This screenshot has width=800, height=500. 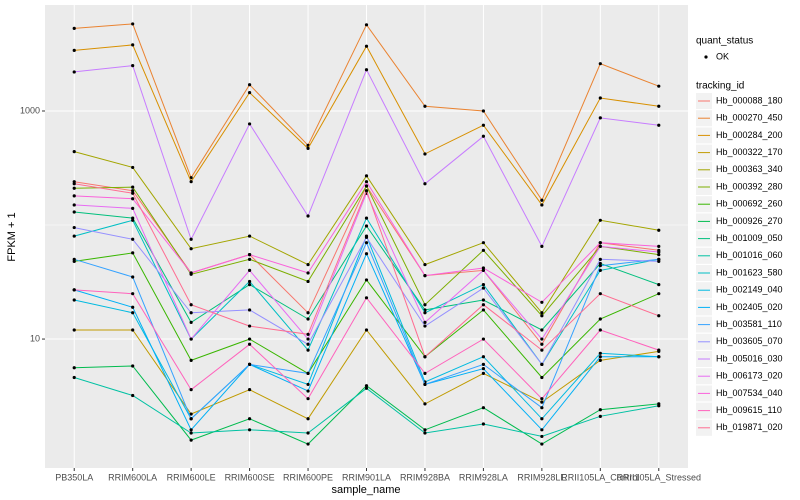 I want to click on legend-label: Hb_005016_030, so click(x=749, y=358).